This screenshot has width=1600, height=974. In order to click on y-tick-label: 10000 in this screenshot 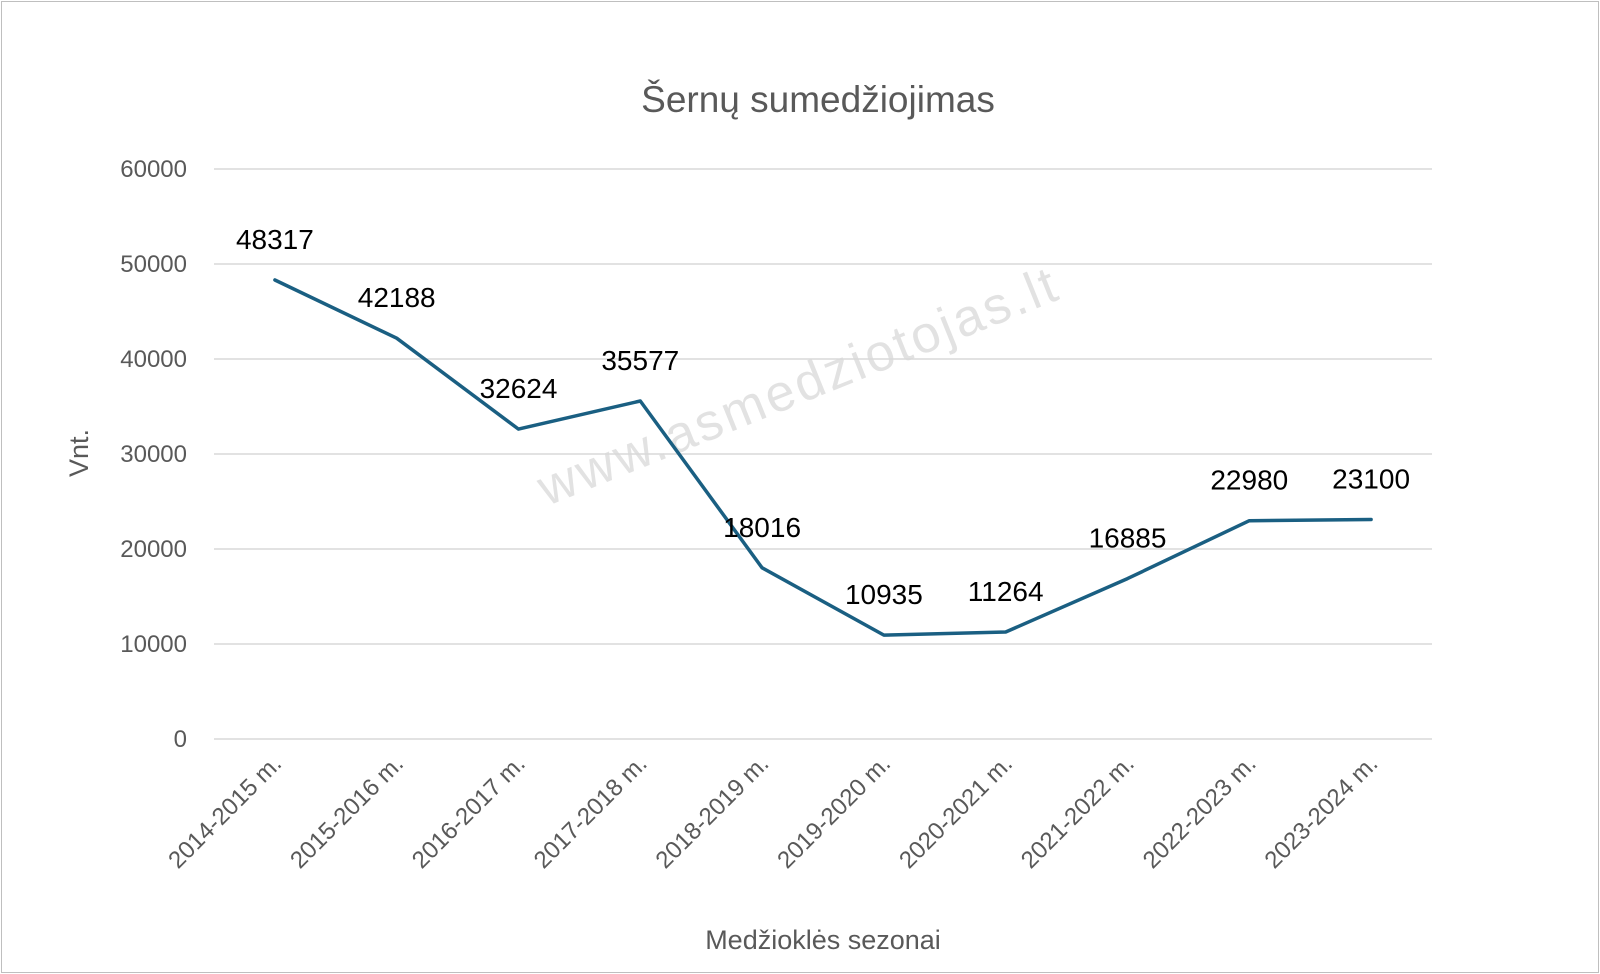, I will do `click(153, 644)`.